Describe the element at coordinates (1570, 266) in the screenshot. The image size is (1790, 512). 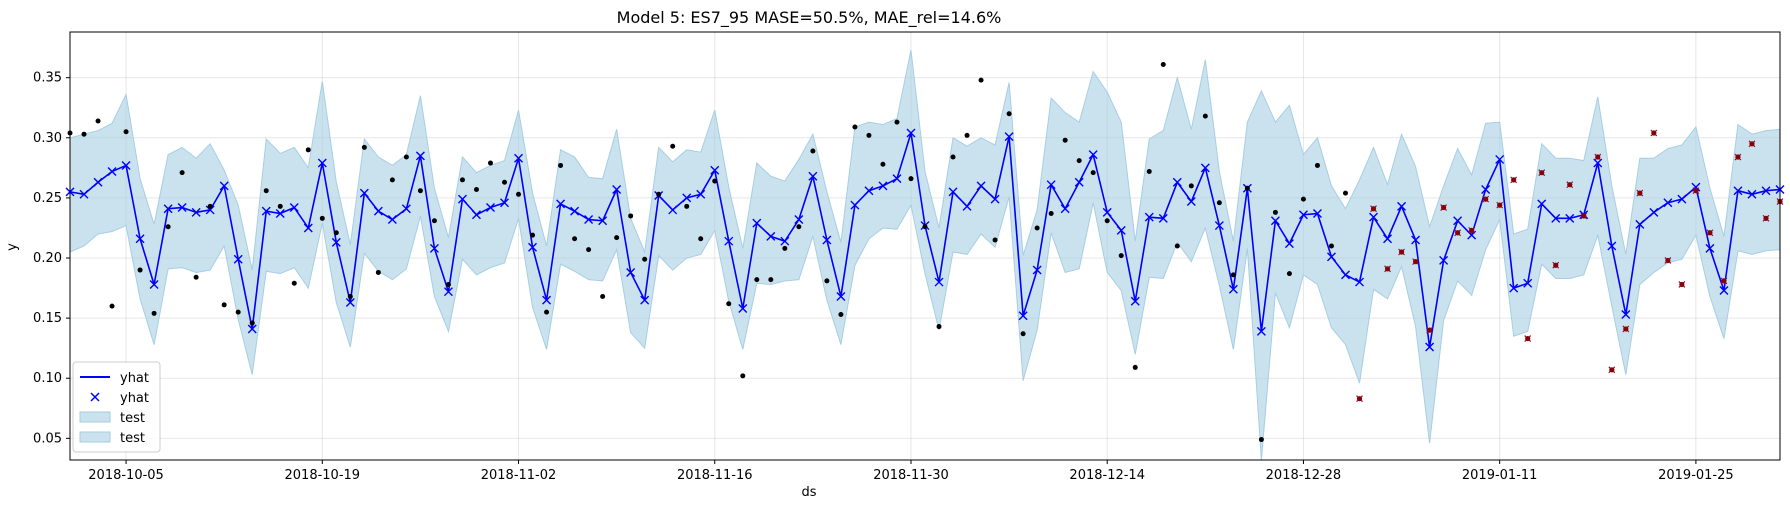
I see `test-points` at that location.